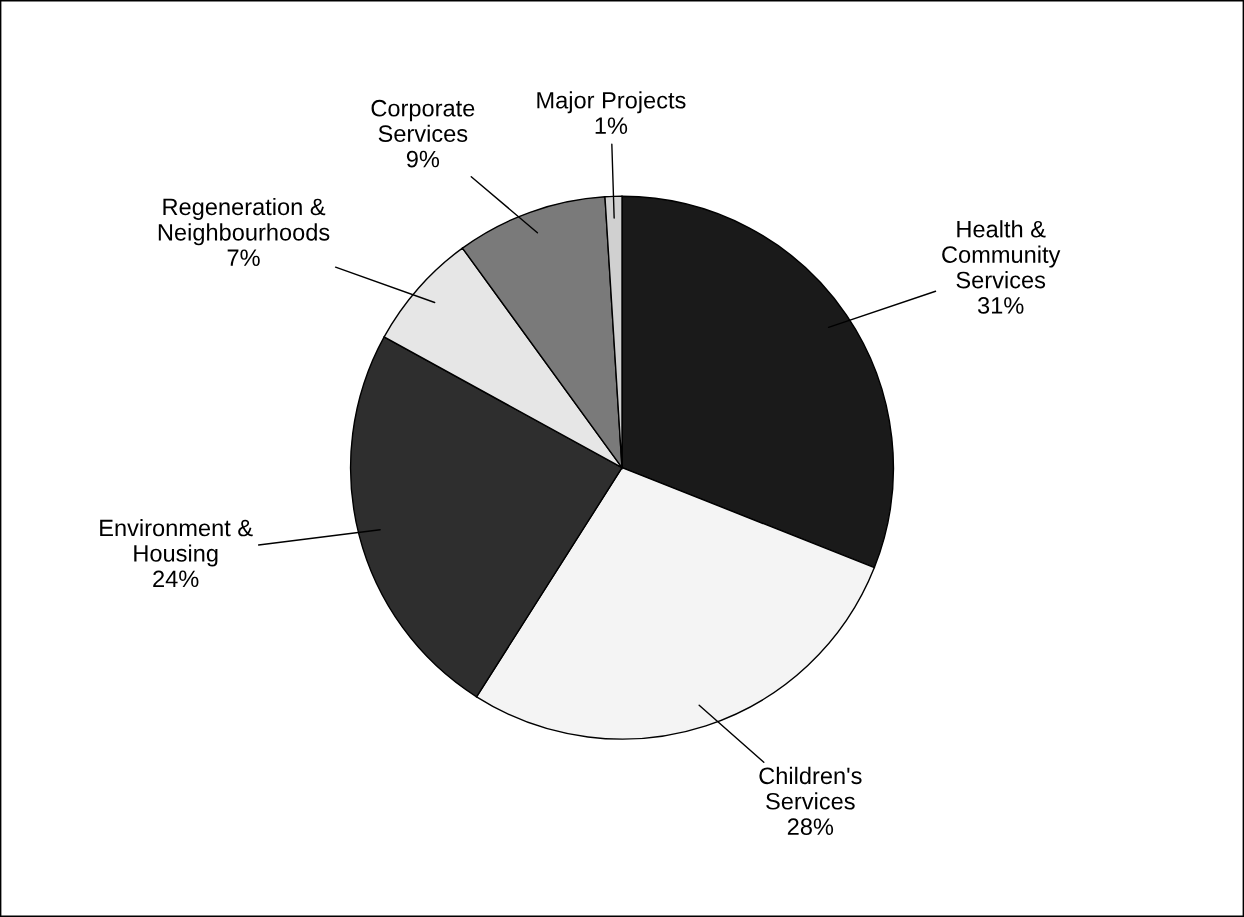 The height and width of the screenshot is (917, 1244). What do you see at coordinates (176, 542) in the screenshot?
I see `slice-label: Environment & Housing` at bounding box center [176, 542].